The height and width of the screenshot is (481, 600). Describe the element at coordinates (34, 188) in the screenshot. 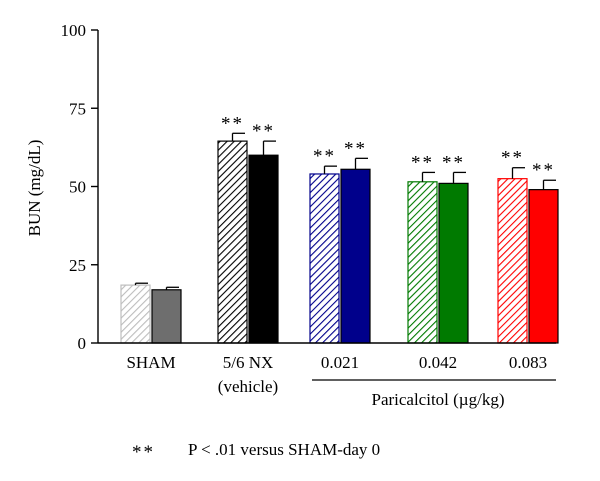

I see `y-axis-label: BUN (mg/dL)` at that location.